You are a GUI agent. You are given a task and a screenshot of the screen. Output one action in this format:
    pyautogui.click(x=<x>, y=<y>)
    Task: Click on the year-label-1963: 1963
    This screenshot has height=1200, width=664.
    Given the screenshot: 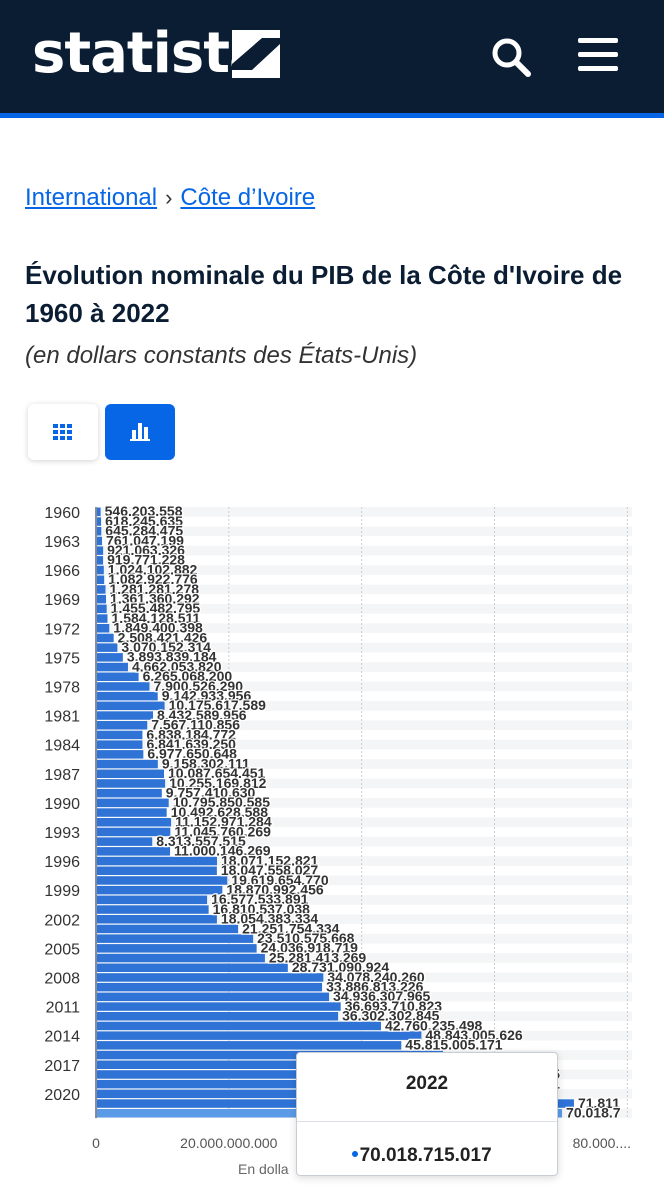 What is the action you would take?
    pyautogui.click(x=62, y=542)
    